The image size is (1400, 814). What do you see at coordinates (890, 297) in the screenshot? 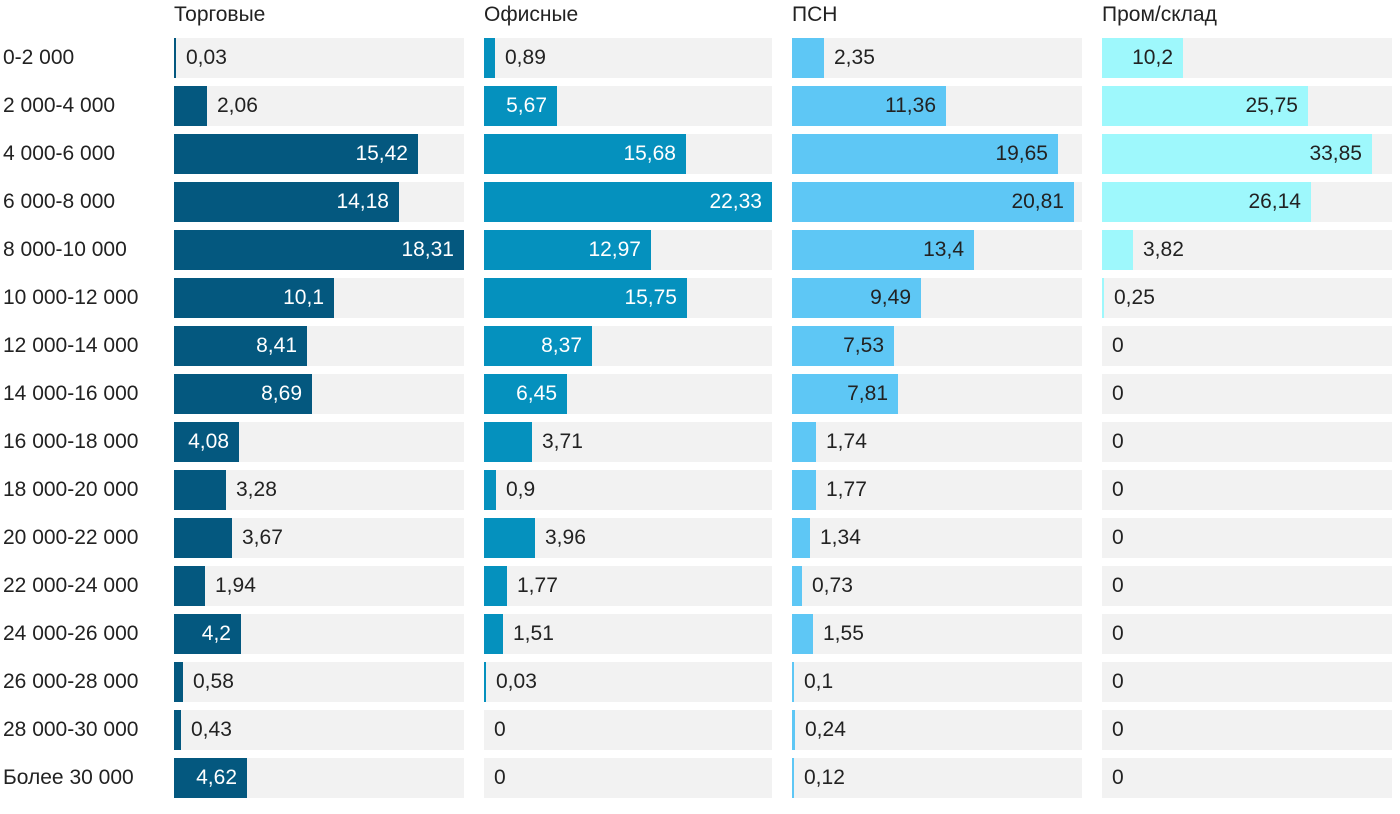
I see `data-label: 9,49` at bounding box center [890, 297].